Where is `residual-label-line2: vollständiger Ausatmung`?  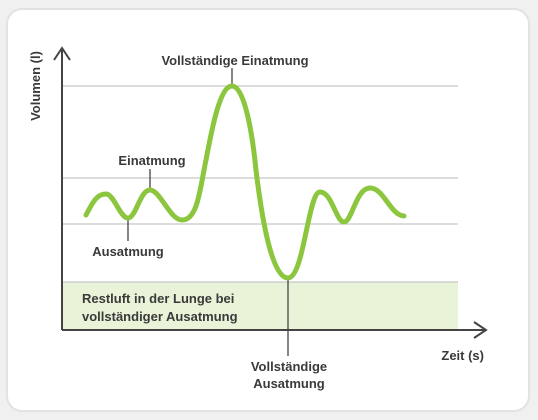 residual-label-line2: vollständiger Ausatmung is located at coordinates (160, 316).